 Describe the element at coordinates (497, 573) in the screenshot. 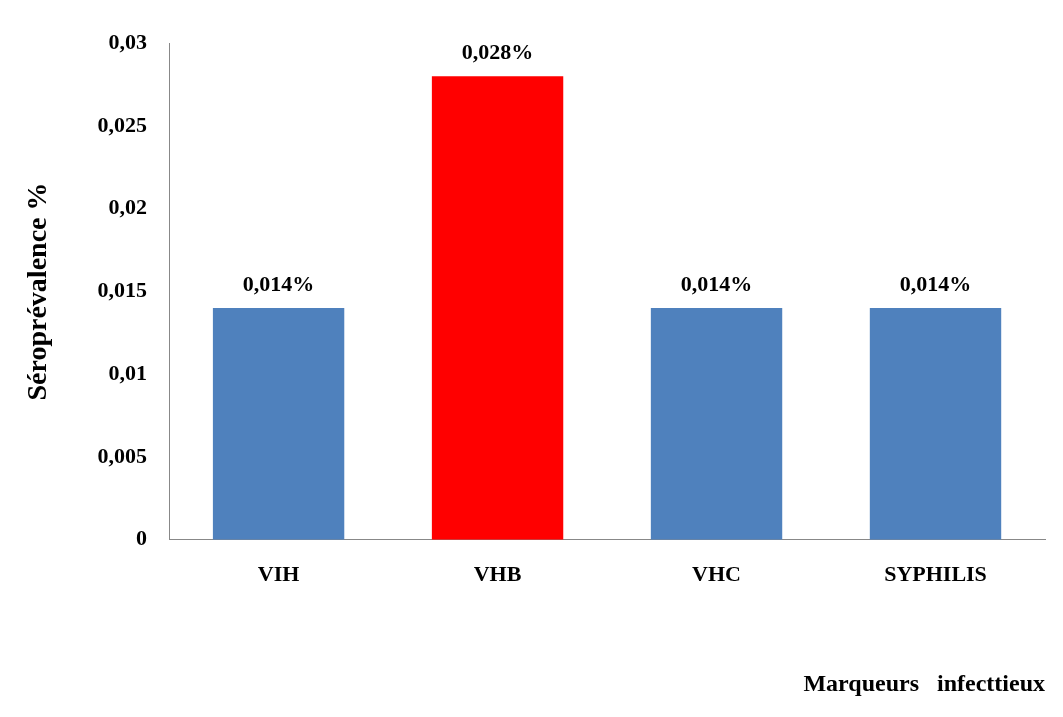

I see `x-tick-label: VHB` at that location.